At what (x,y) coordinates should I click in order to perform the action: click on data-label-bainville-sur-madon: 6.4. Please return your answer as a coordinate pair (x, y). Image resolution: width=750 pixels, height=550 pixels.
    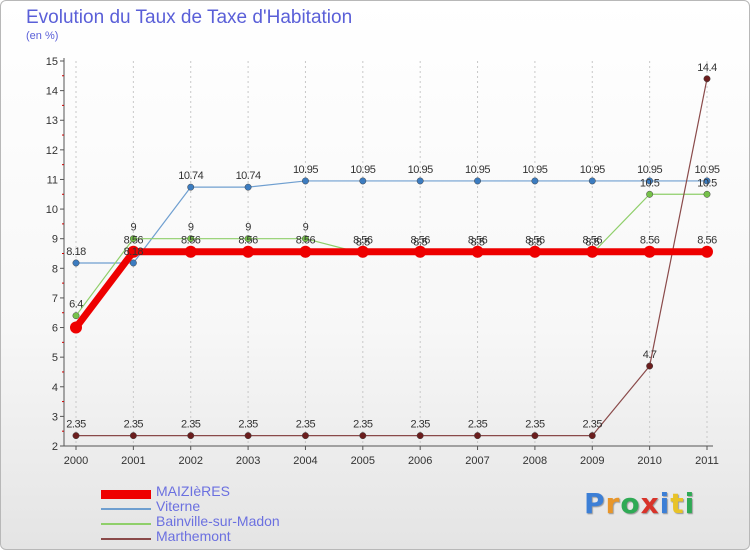
    Looking at the image, I should click on (76, 305).